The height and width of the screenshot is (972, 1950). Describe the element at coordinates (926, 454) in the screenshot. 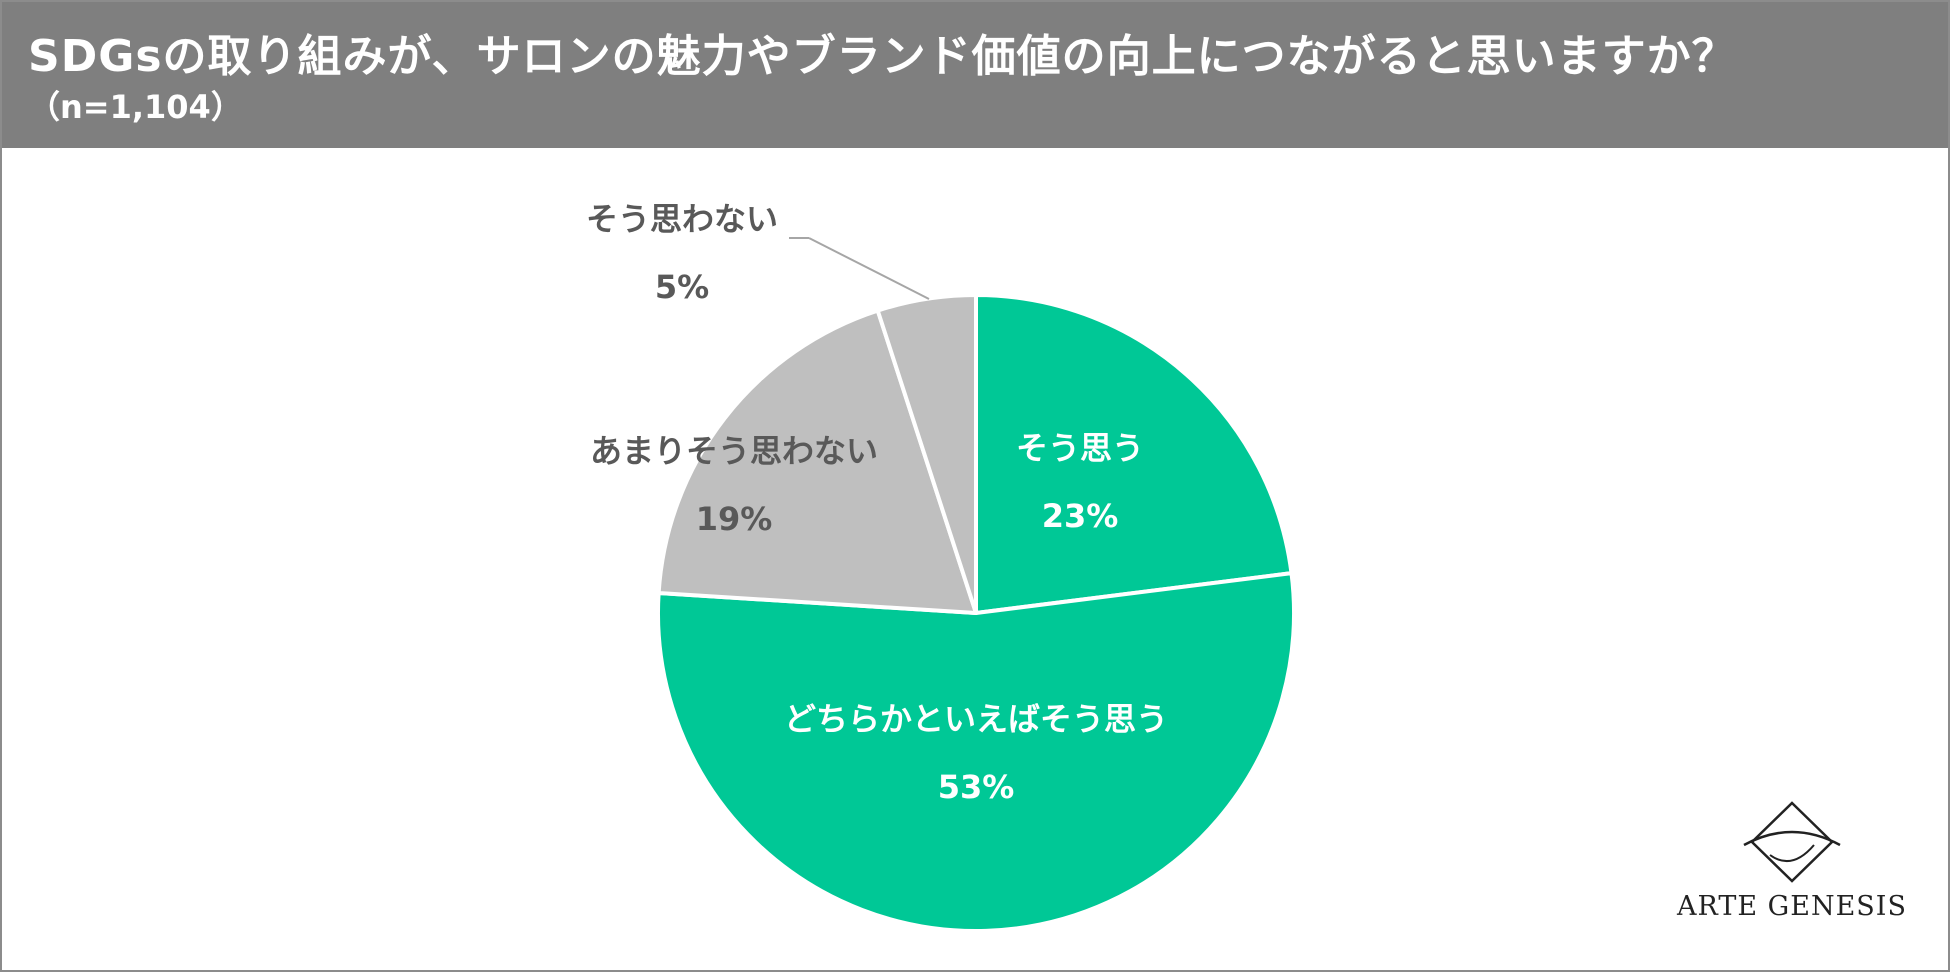

I see `slice-disagree` at that location.